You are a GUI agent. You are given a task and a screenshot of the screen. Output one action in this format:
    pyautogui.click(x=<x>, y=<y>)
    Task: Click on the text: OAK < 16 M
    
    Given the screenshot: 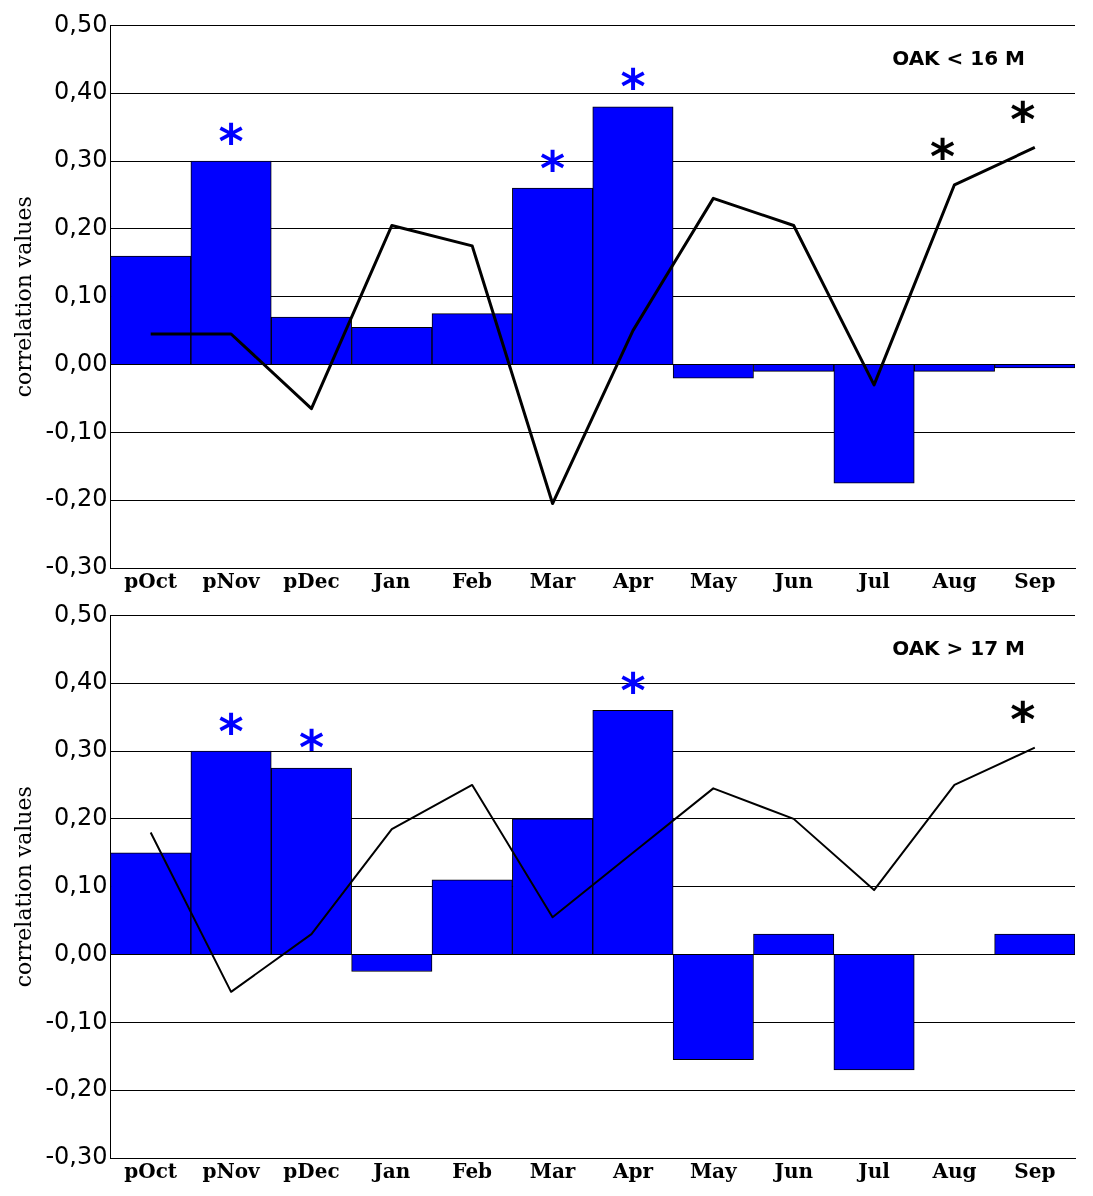 What is the action you would take?
    pyautogui.click(x=958, y=57)
    